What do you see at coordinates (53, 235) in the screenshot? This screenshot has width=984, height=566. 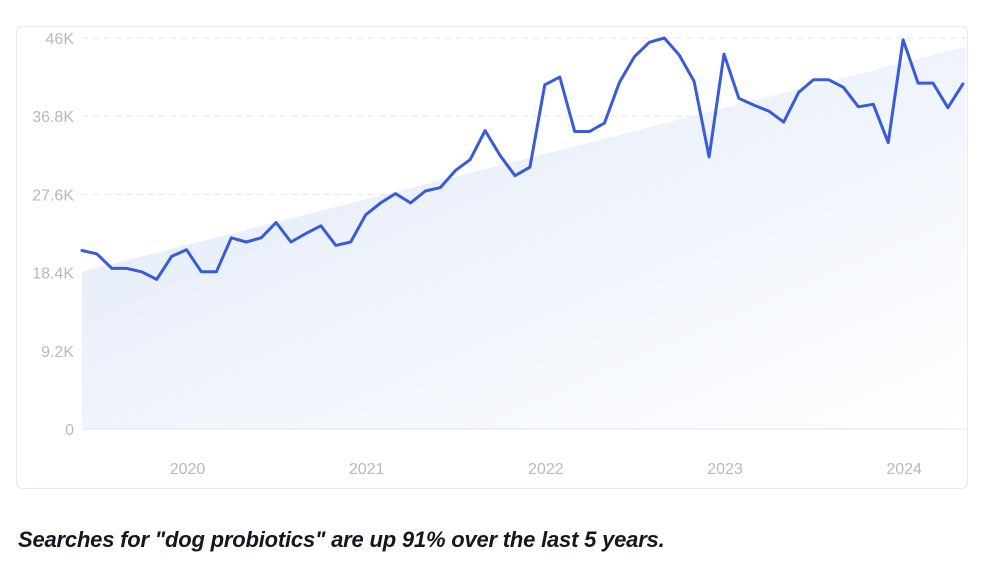 I see `y-tick-labels: 0 9.2K 18.4K 27.6K 36.8K 46K` at bounding box center [53, 235].